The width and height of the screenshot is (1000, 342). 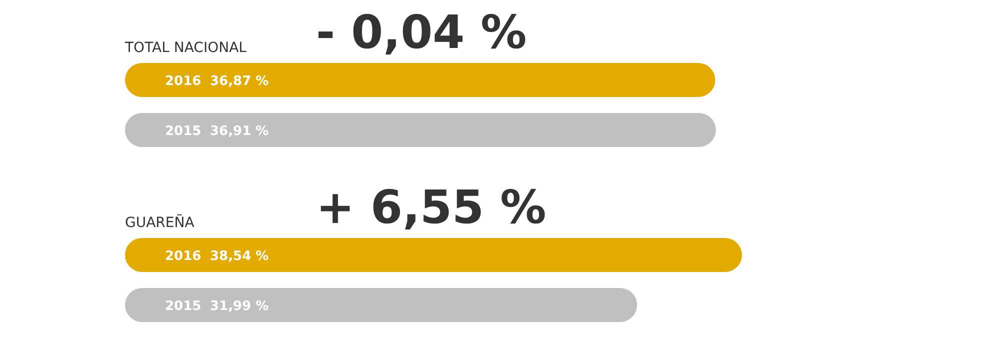 I want to click on chart-title: GUAREÑA, so click(x=160, y=222).